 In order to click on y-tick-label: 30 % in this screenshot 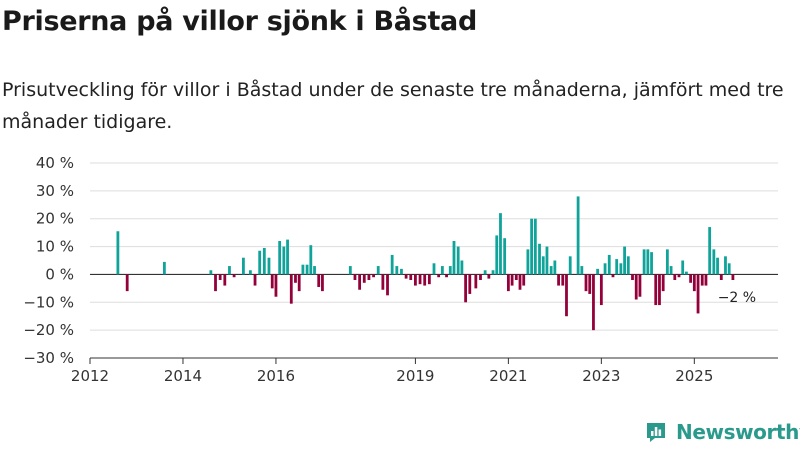, I will do `click(55, 191)`.